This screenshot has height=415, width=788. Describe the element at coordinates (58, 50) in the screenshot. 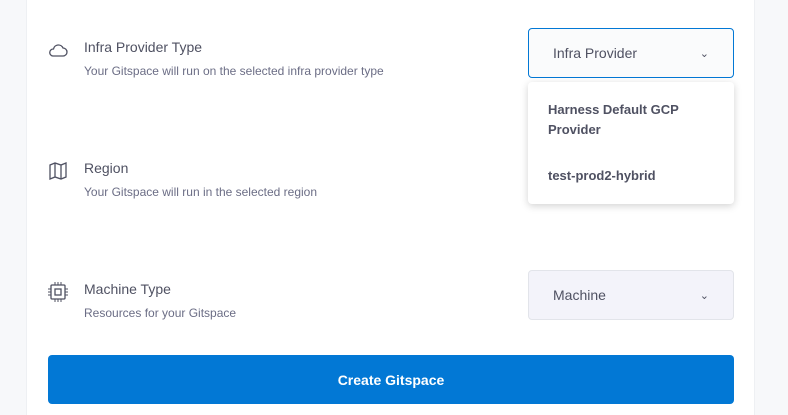

I see `cloud-icon` at that location.